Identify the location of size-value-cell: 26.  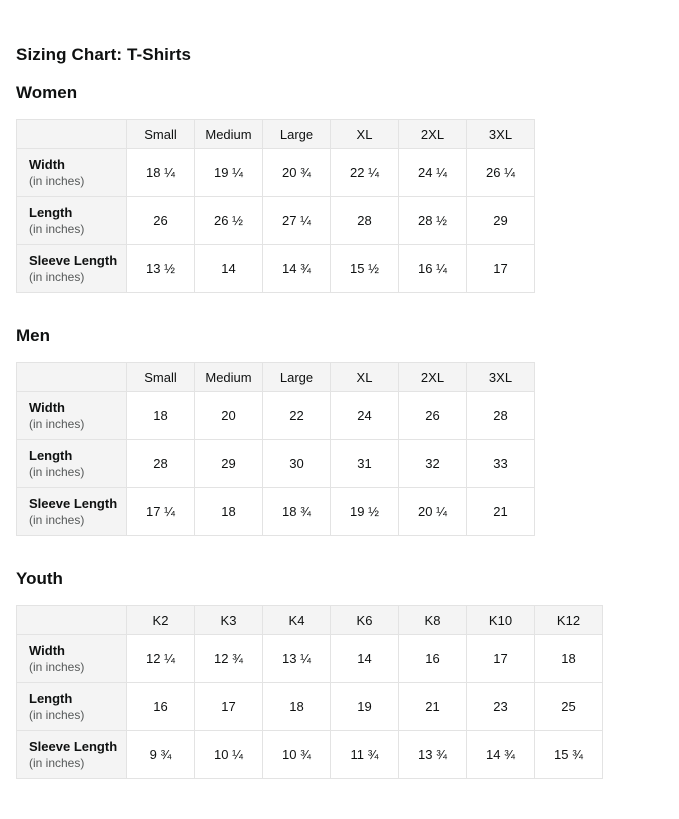
(432, 415).